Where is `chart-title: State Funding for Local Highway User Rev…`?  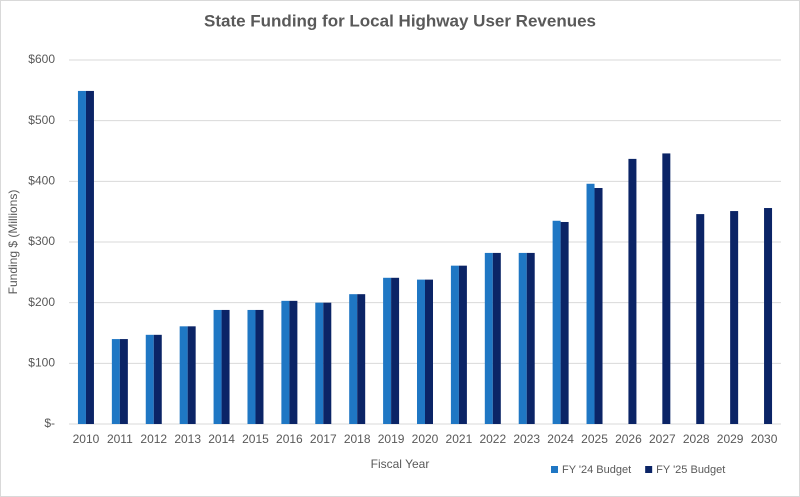 chart-title: State Funding for Local Highway User Rev… is located at coordinates (400, 20).